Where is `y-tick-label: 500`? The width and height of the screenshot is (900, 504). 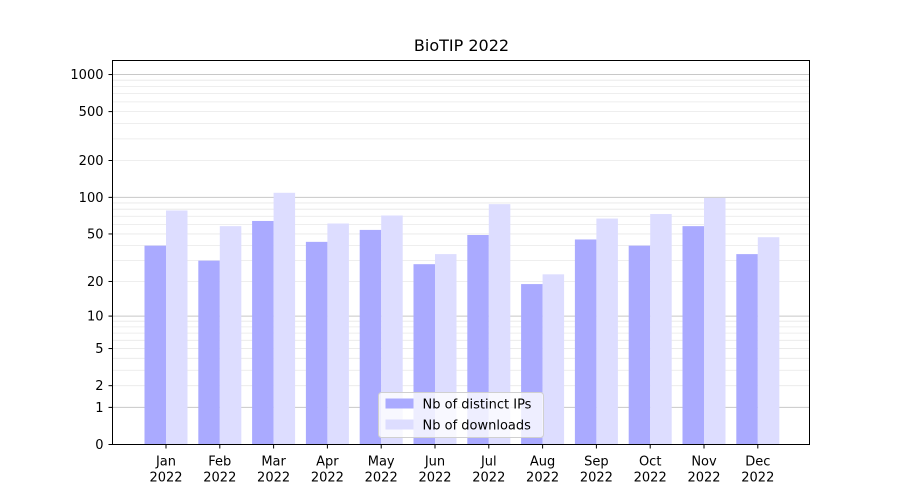 y-tick-label: 500 is located at coordinates (91, 112).